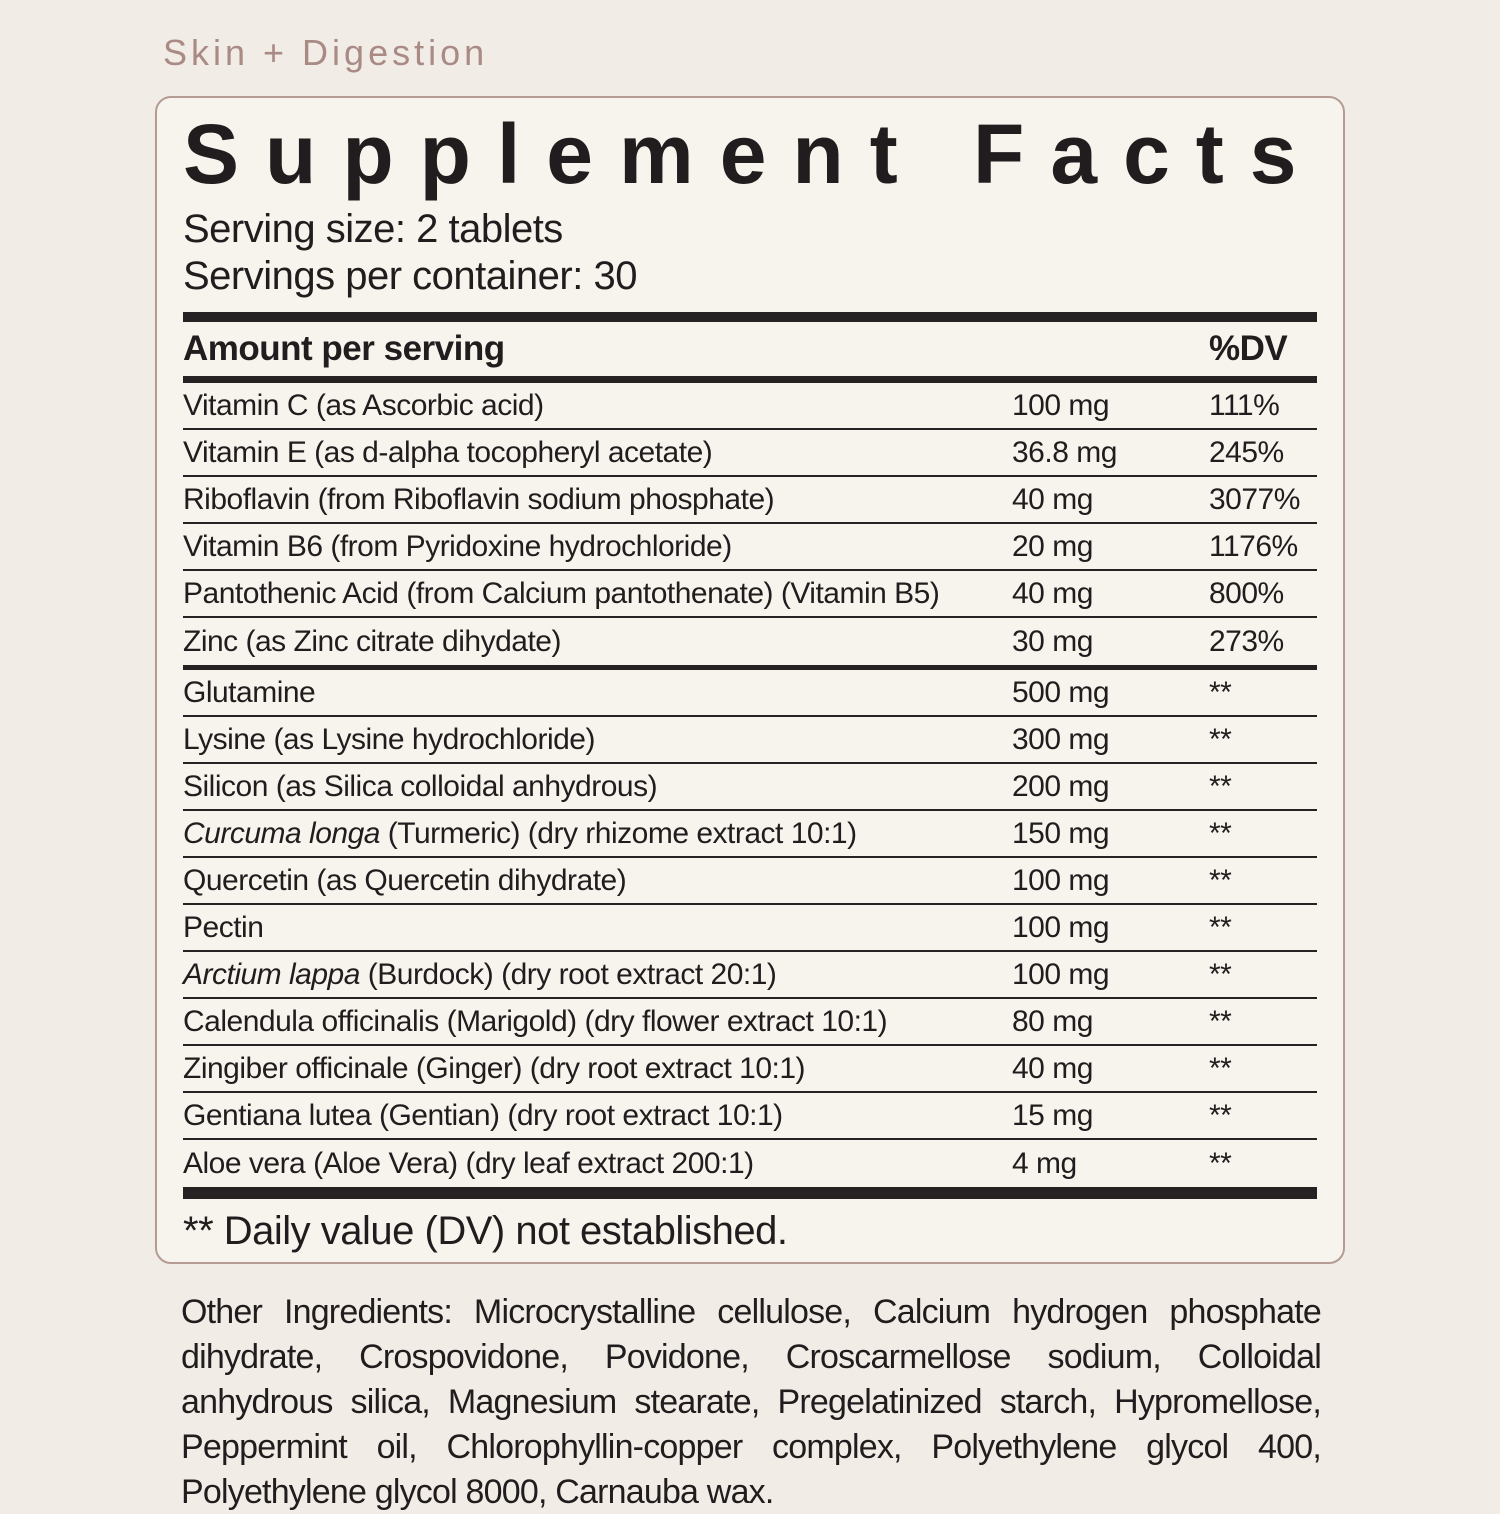  I want to click on ingredient-dv: 245%, so click(1246, 452).